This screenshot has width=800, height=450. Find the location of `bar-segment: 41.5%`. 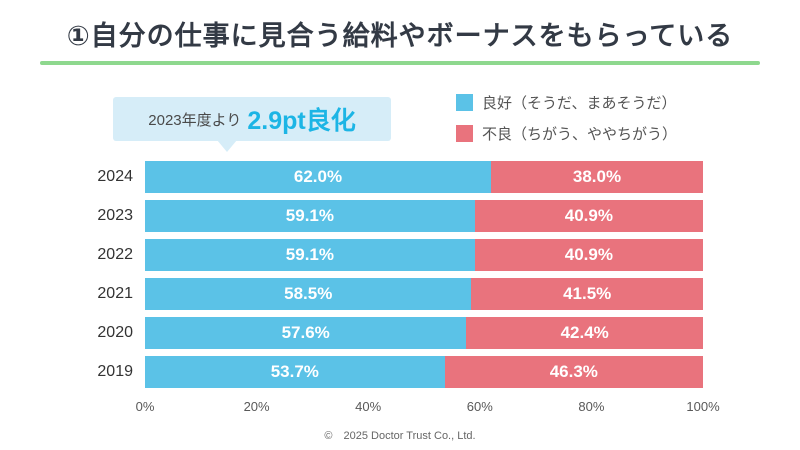

bar-segment: 41.5% is located at coordinates (587, 294).